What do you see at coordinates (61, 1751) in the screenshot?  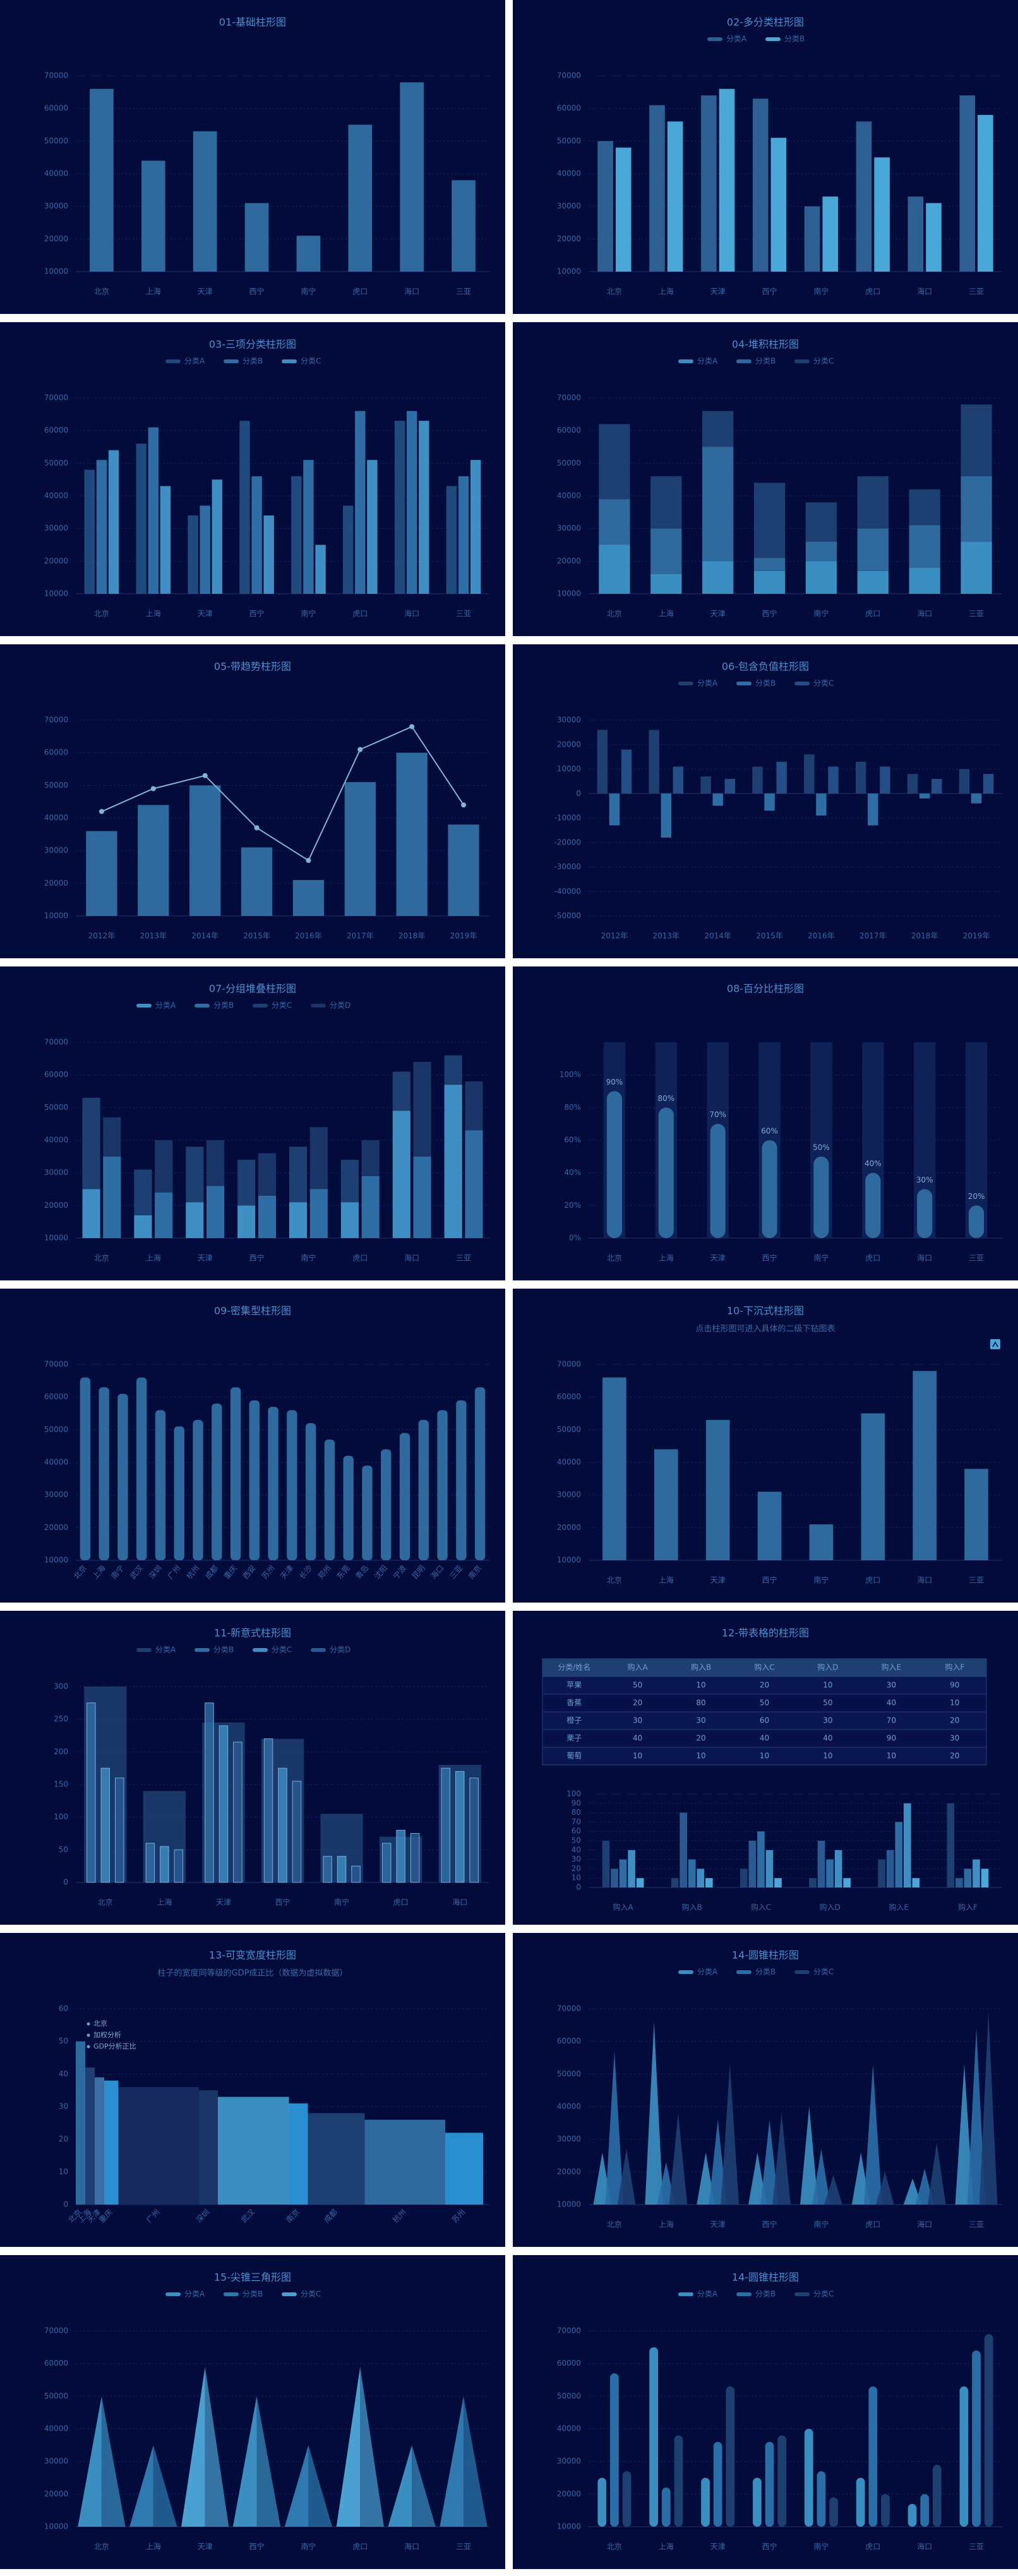 I see `y-tick-label: 200` at bounding box center [61, 1751].